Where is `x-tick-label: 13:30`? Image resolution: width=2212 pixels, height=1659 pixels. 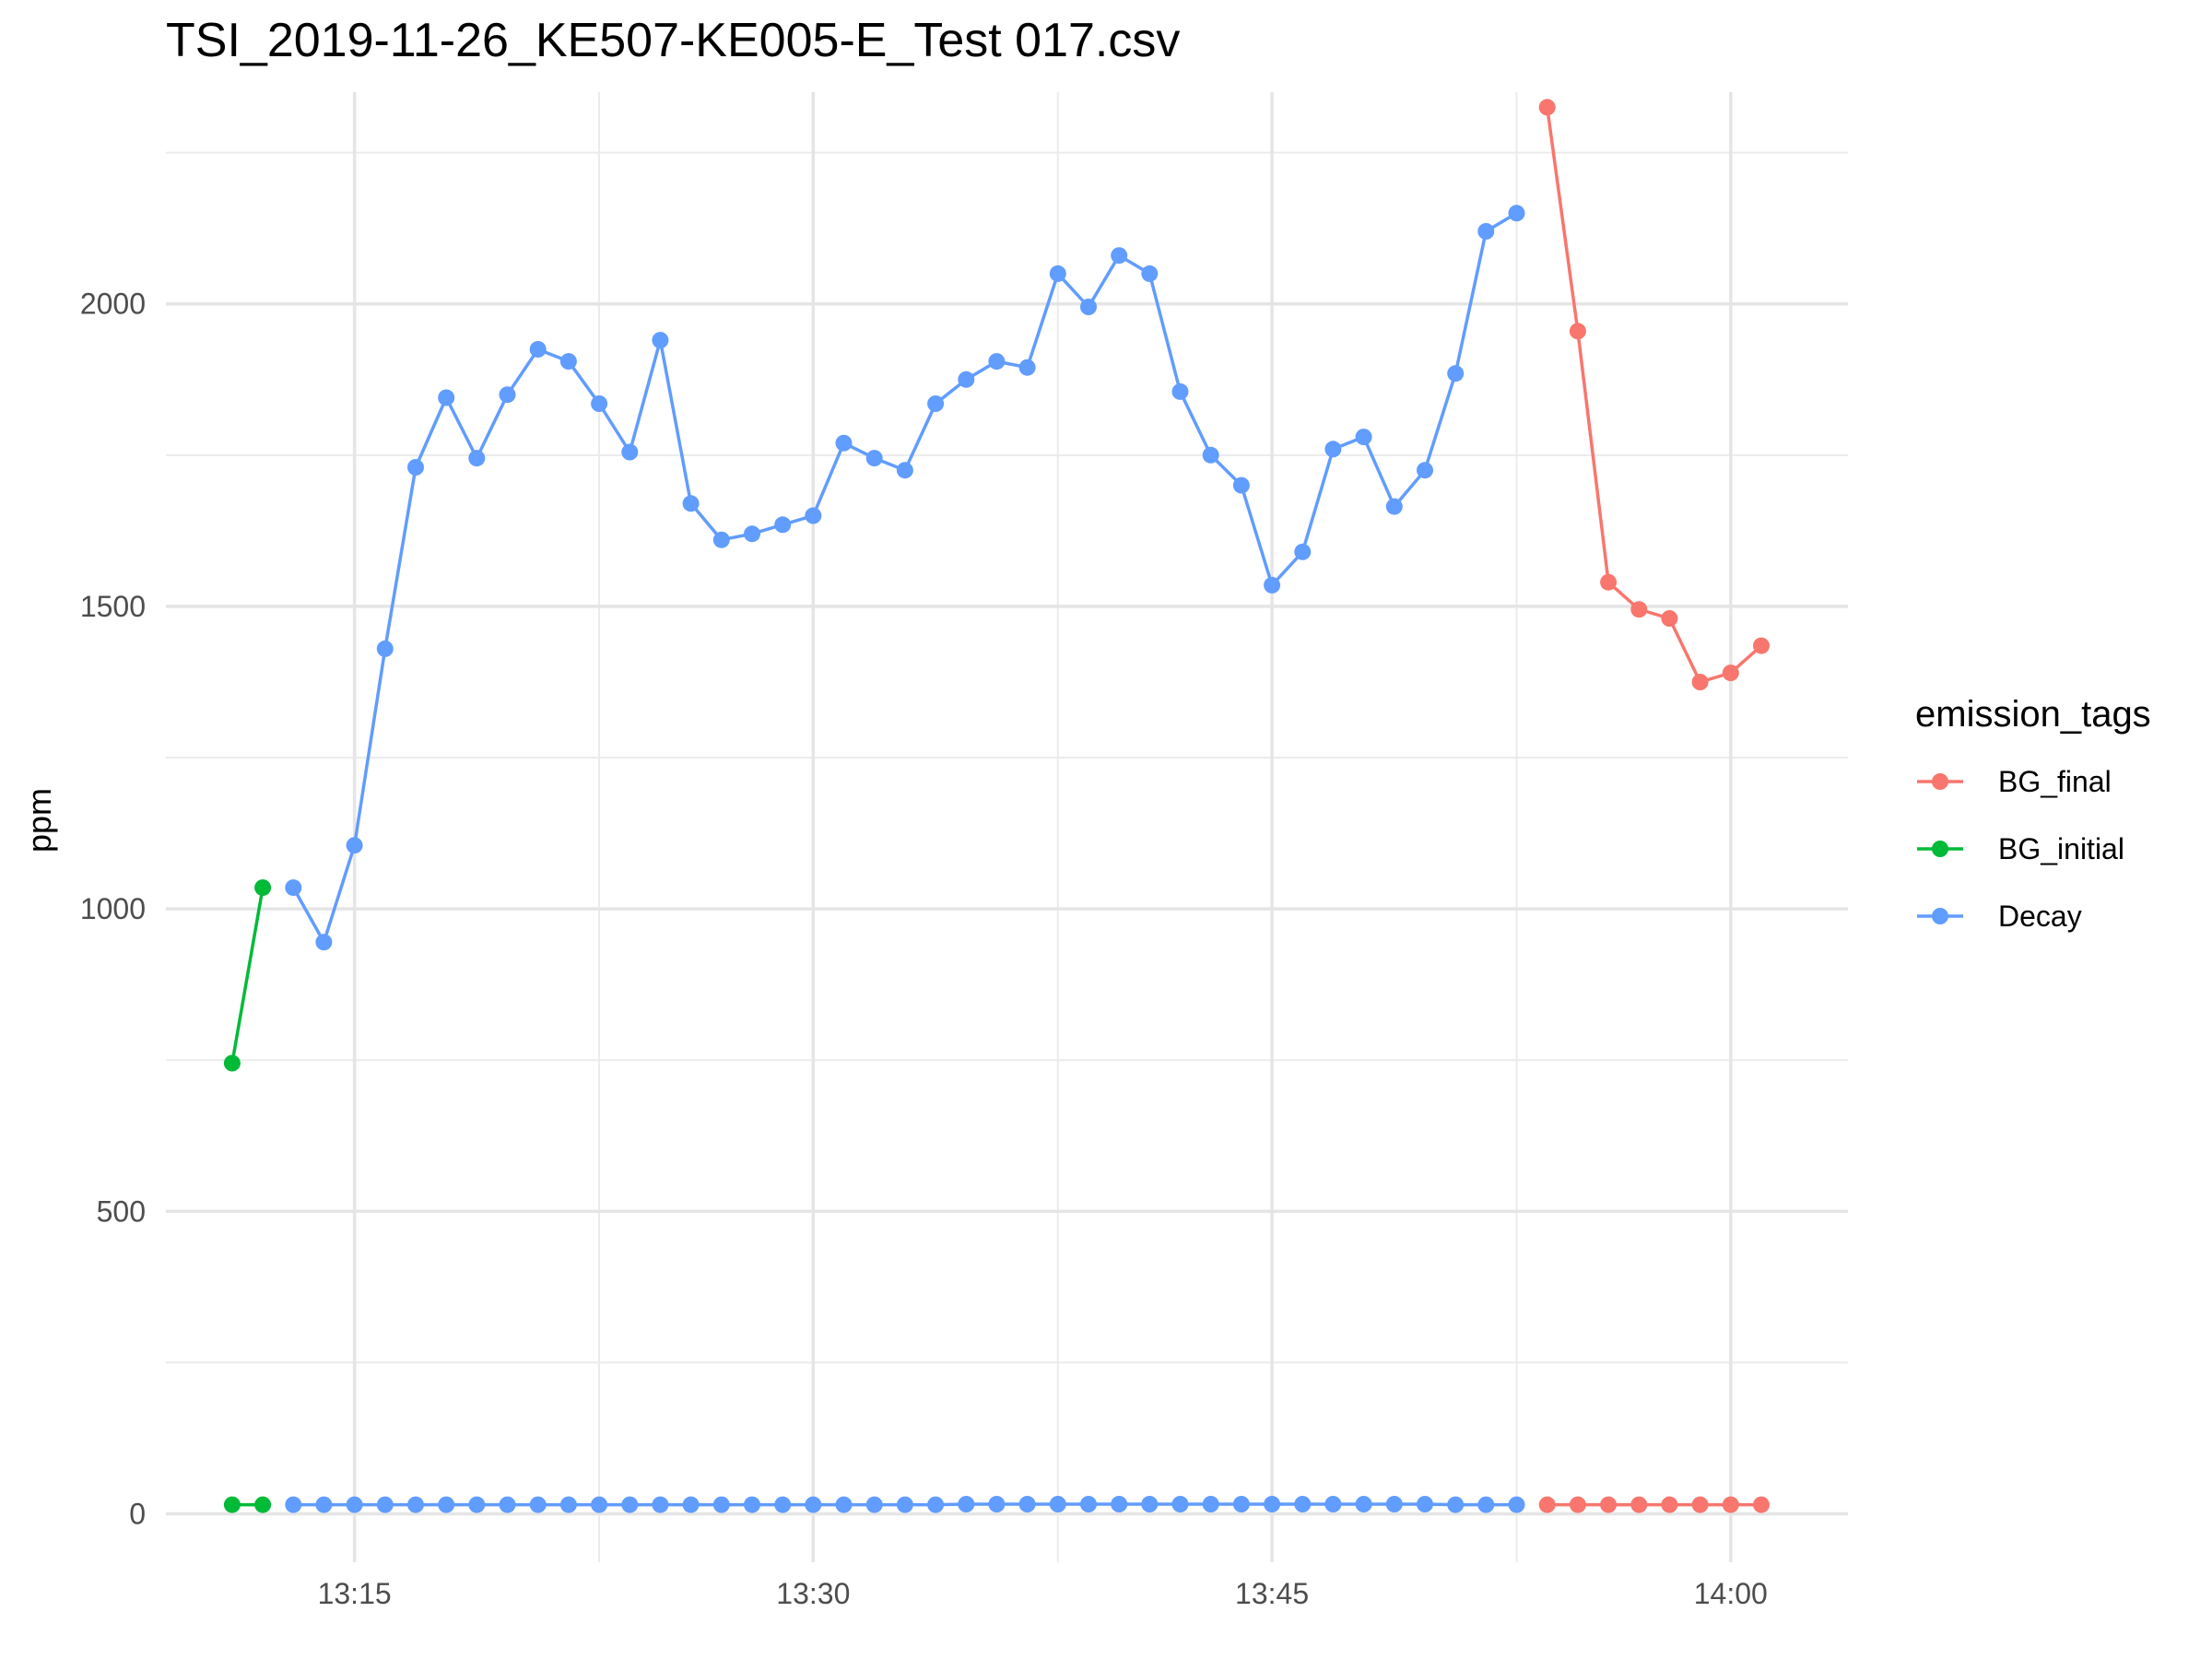
x-tick-label: 13:30 is located at coordinates (813, 1593).